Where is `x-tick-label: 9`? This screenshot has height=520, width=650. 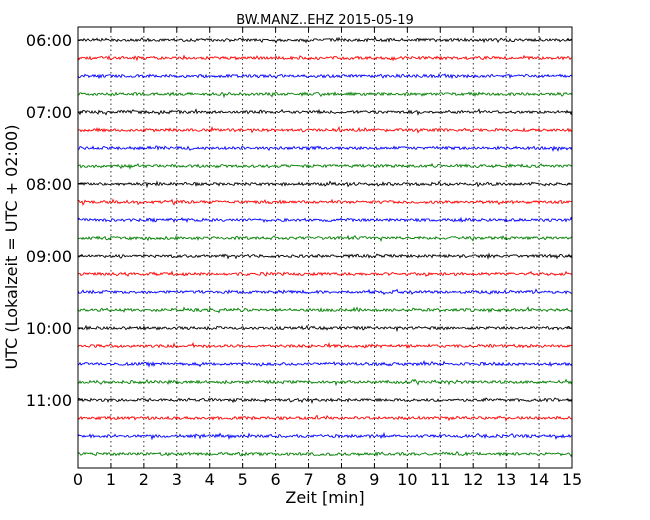
x-tick-label: 9 is located at coordinates (374, 479).